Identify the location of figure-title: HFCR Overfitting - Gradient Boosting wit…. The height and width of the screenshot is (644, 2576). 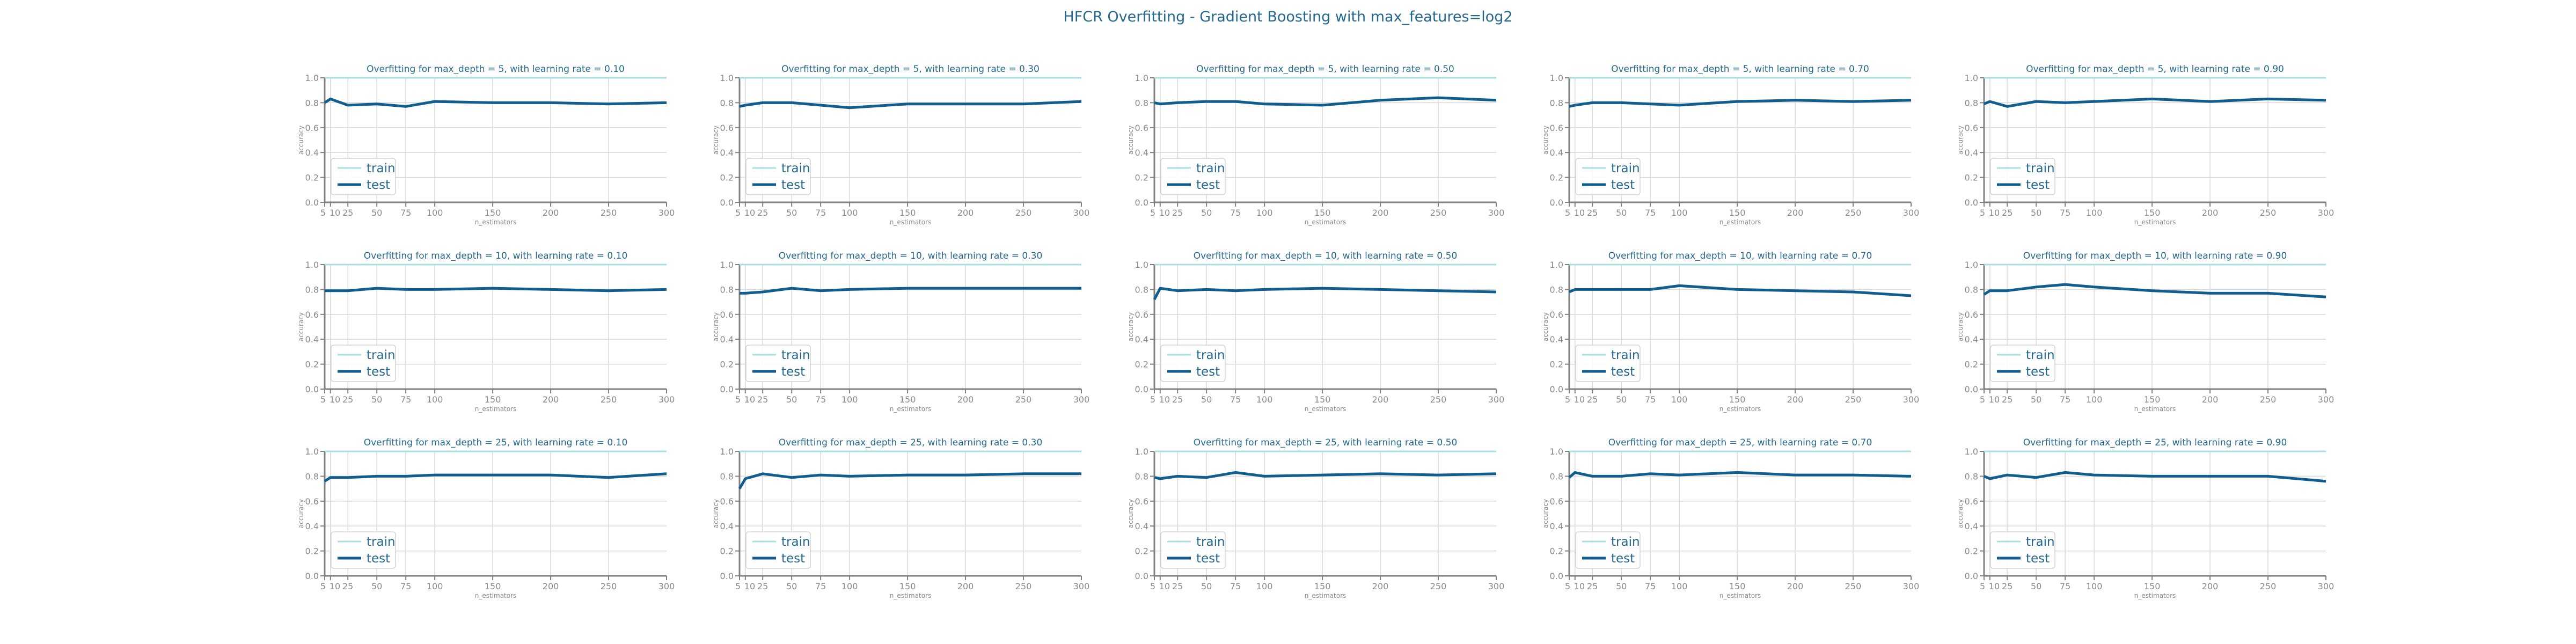
(1288, 17).